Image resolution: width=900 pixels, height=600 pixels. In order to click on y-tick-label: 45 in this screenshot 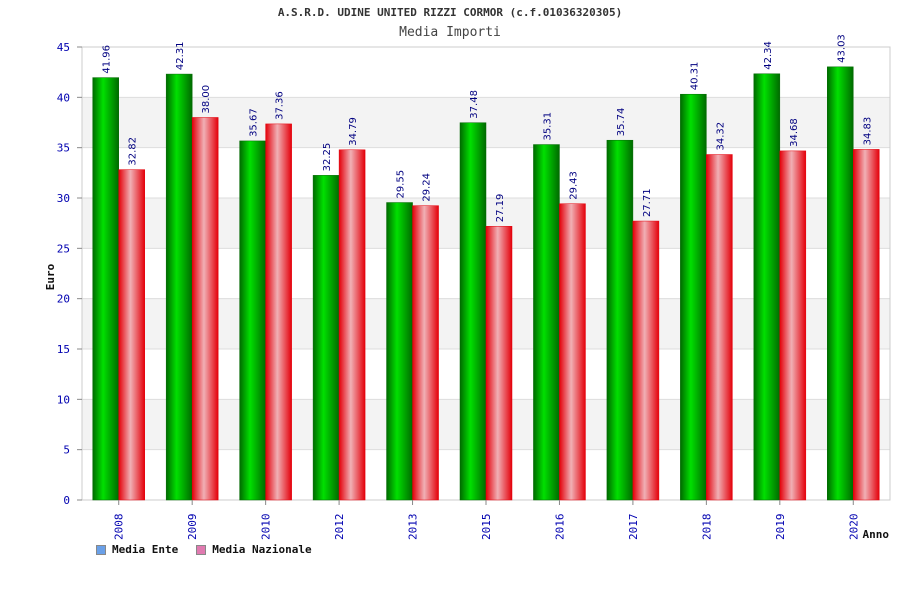, I will do `click(63, 47)`.